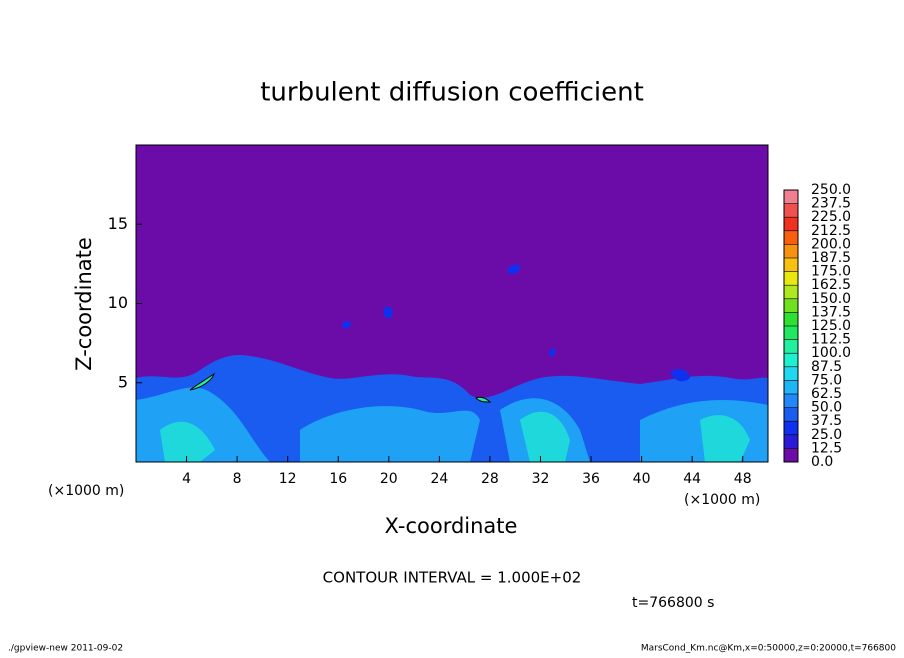 This screenshot has height=658, width=904. I want to click on colorbar-label: 12.5, so click(826, 448).